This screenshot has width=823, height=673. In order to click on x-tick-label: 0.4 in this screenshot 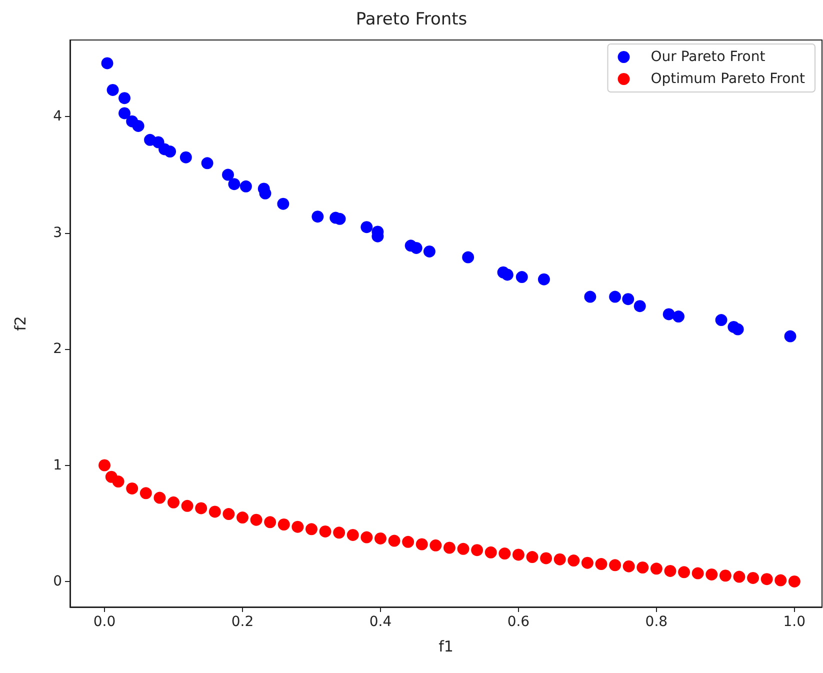, I will do `click(380, 622)`.